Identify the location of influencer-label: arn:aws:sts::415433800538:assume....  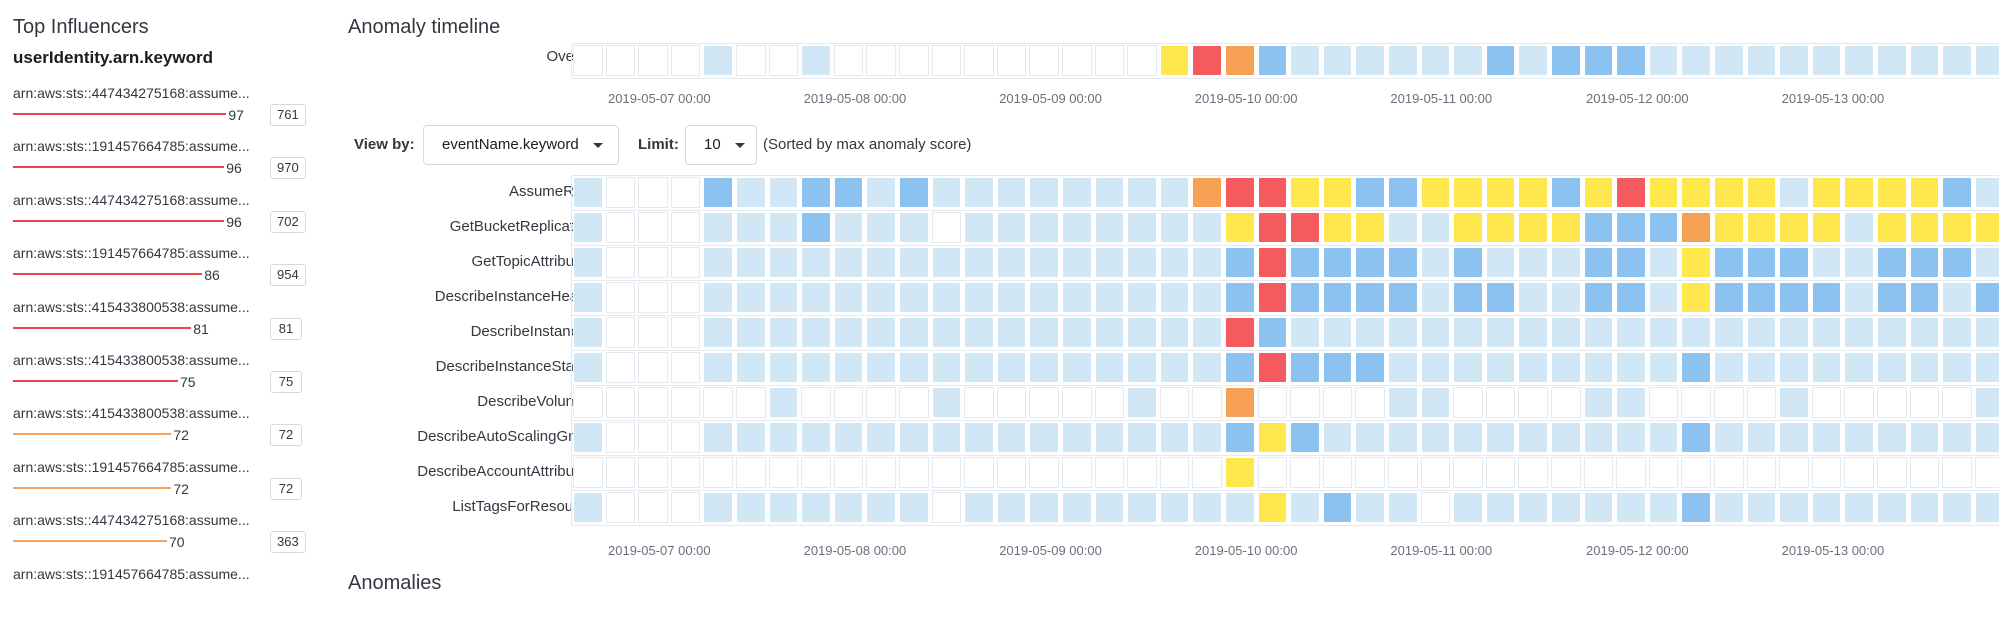
(131, 413).